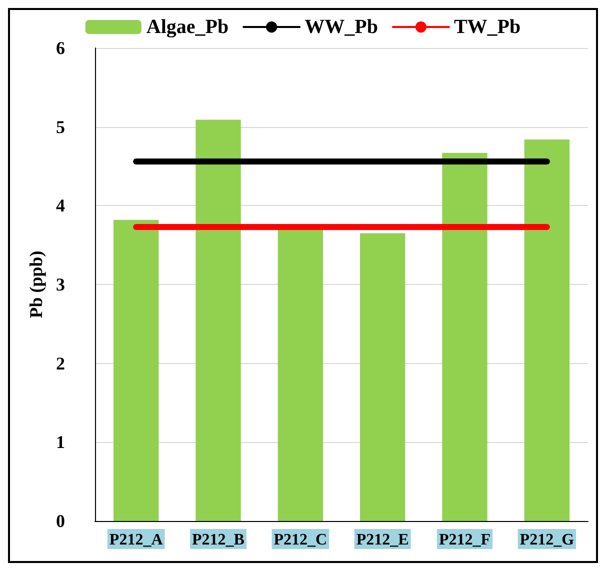 The image size is (606, 571). I want to click on y-tick-label: 1, so click(60, 442).